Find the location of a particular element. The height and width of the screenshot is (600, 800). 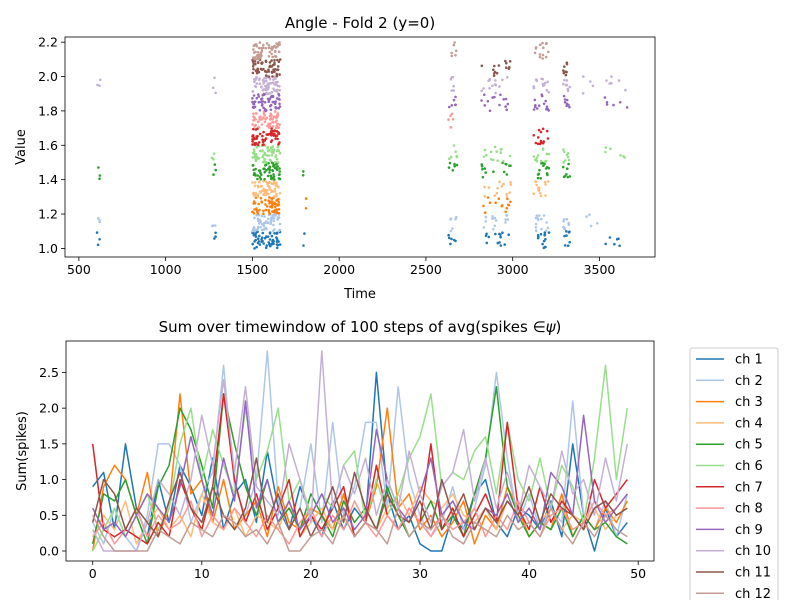

line-y-tick-label: 0.5 is located at coordinates (49, 515).